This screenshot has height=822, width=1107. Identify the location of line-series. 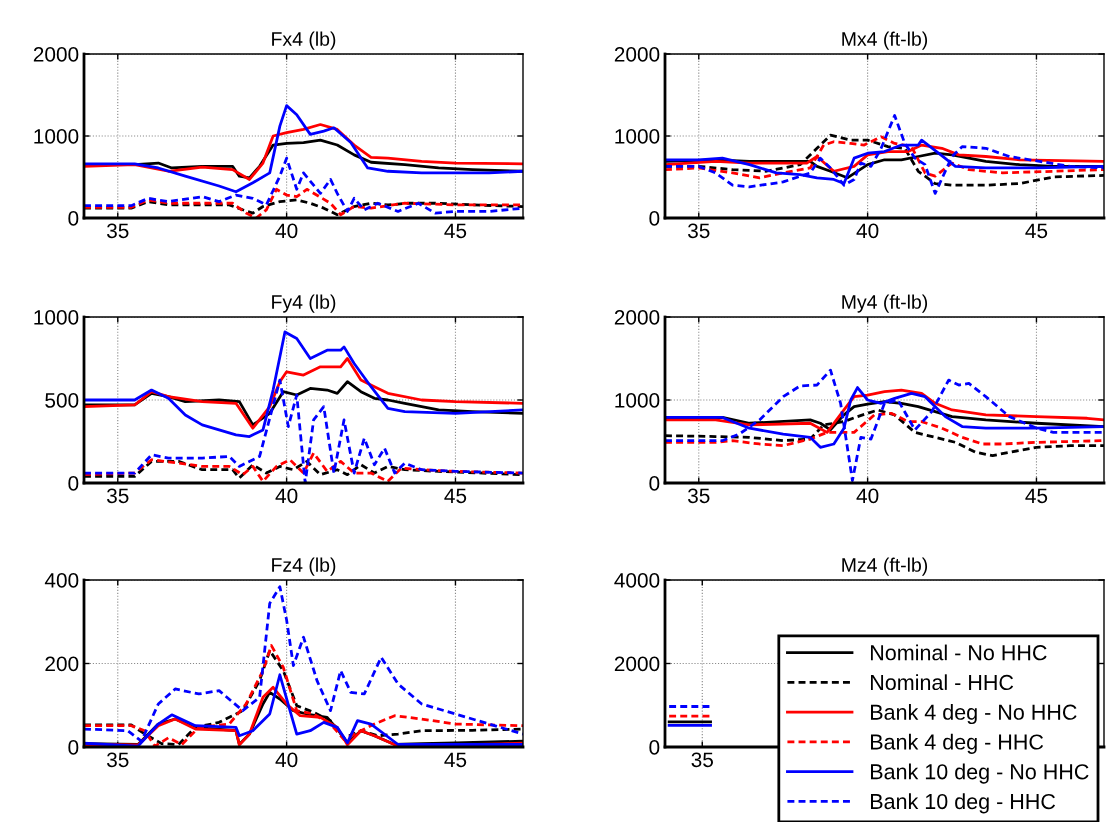
(303, 393).